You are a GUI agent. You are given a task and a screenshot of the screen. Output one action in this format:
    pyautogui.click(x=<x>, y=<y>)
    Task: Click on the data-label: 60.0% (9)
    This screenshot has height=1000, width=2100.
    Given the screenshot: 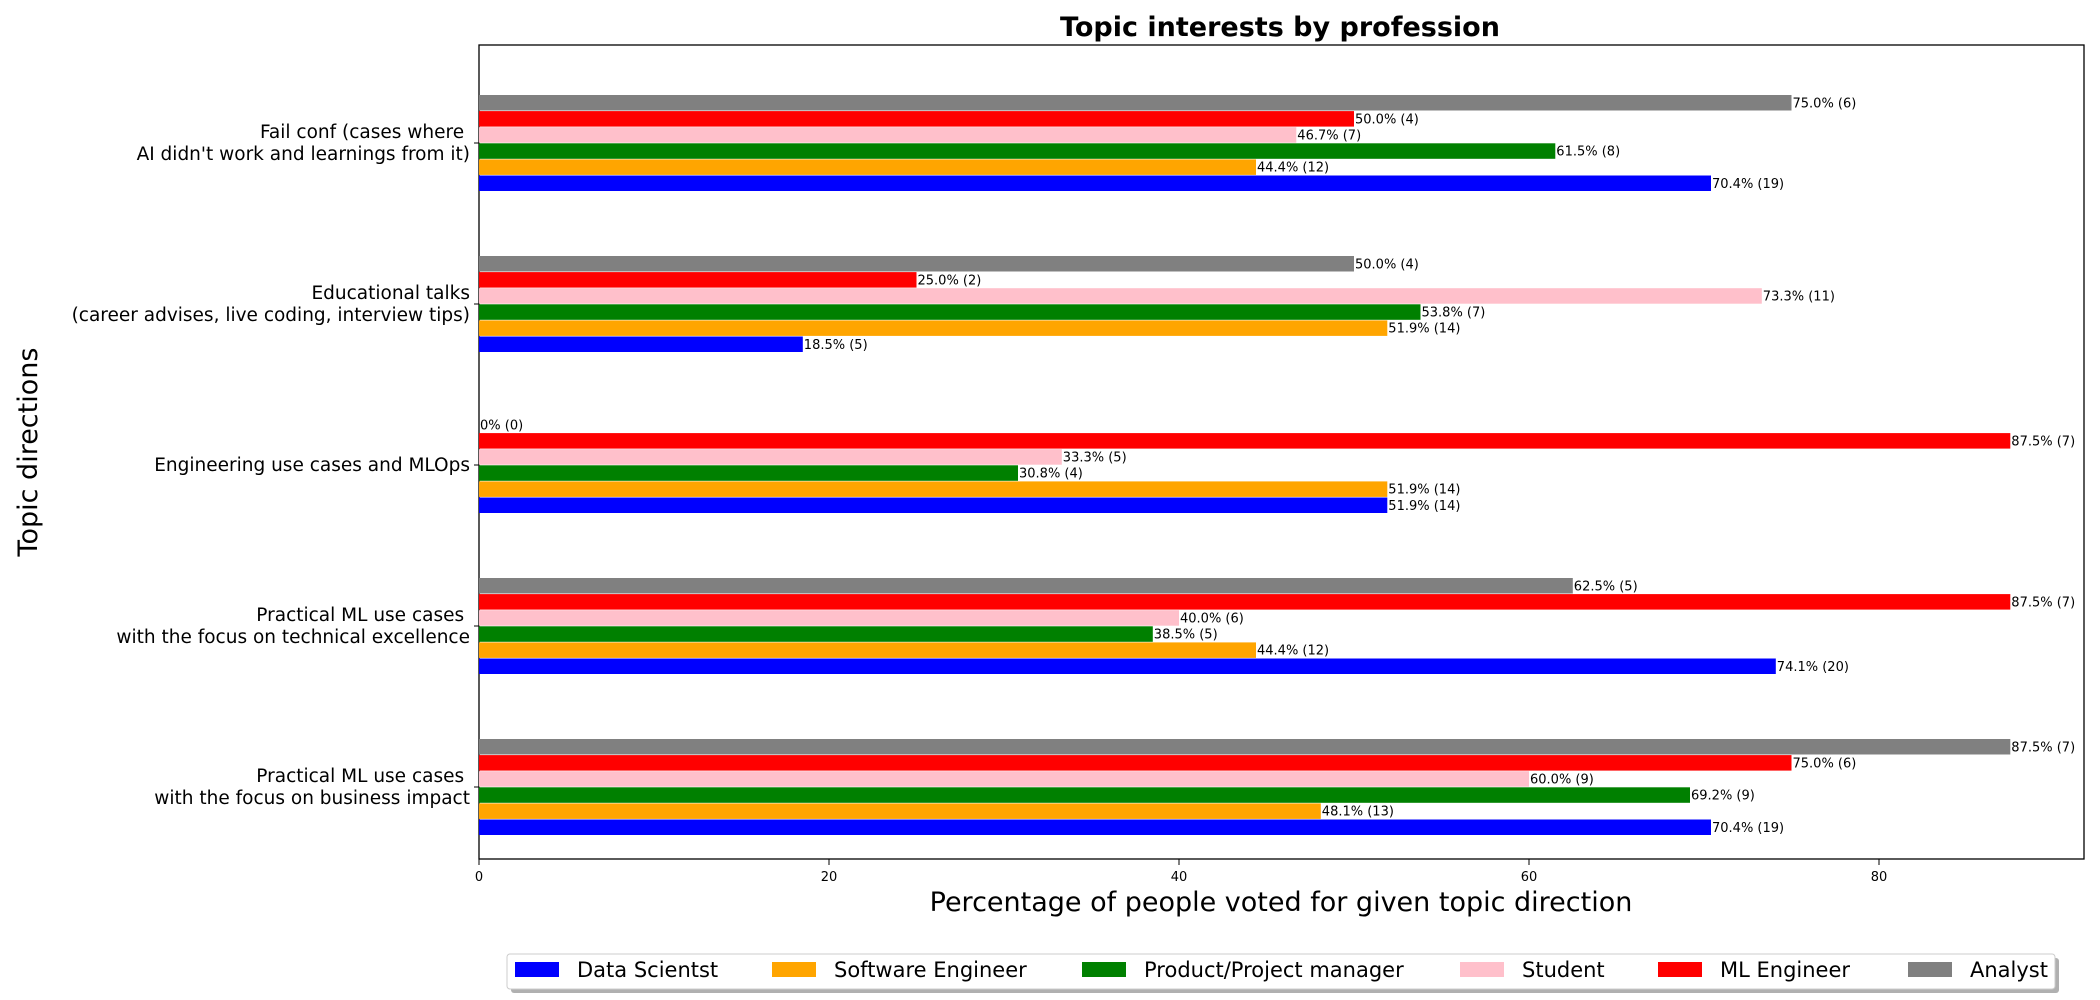 What is the action you would take?
    pyautogui.click(x=1562, y=780)
    